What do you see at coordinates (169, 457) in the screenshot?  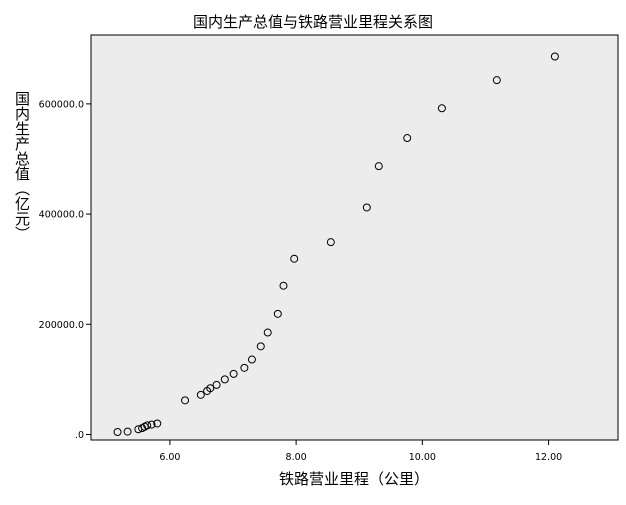 I see `x-tick-label: 6.00` at bounding box center [169, 457].